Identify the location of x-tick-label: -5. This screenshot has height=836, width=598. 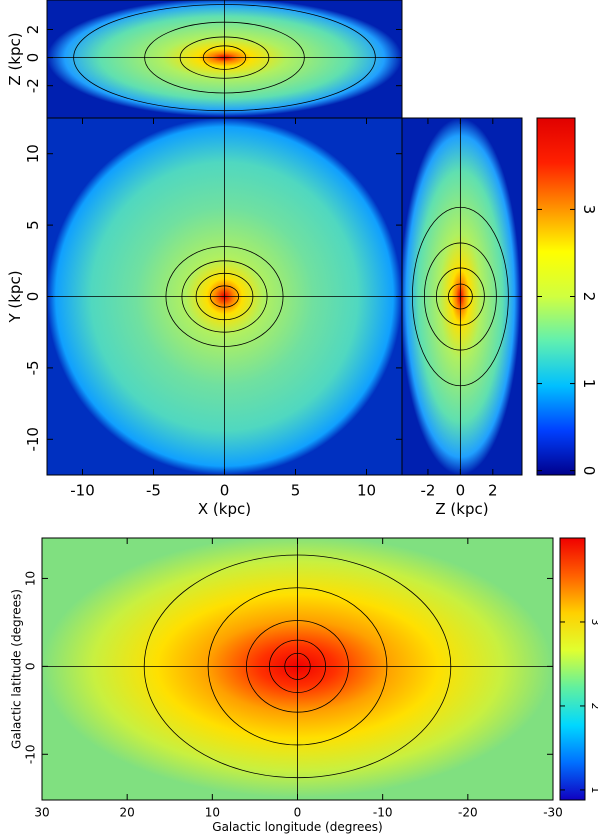
(153, 491).